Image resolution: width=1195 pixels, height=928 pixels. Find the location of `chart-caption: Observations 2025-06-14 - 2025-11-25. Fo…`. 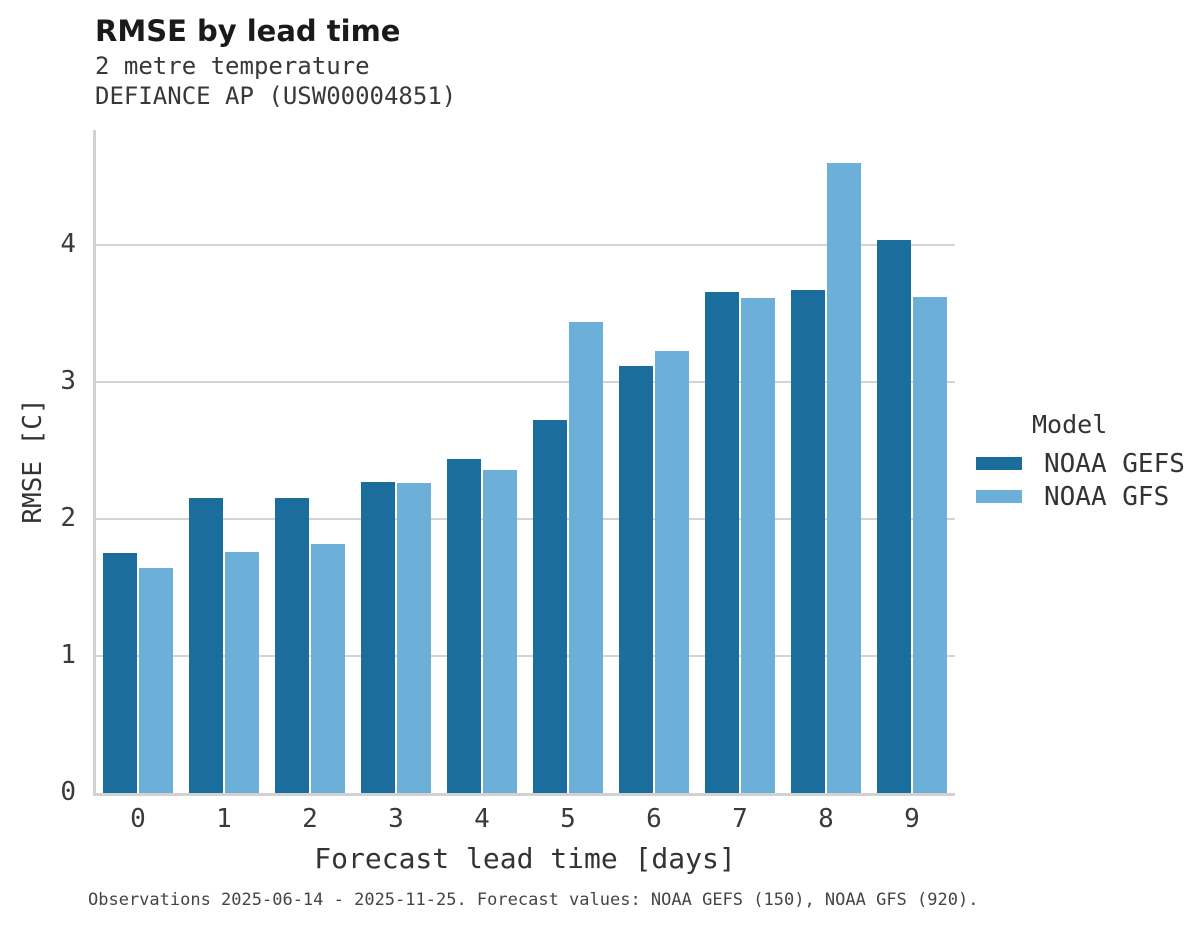

chart-caption: Observations 2025-06-14 - 2025-11-25. Fo… is located at coordinates (533, 900).